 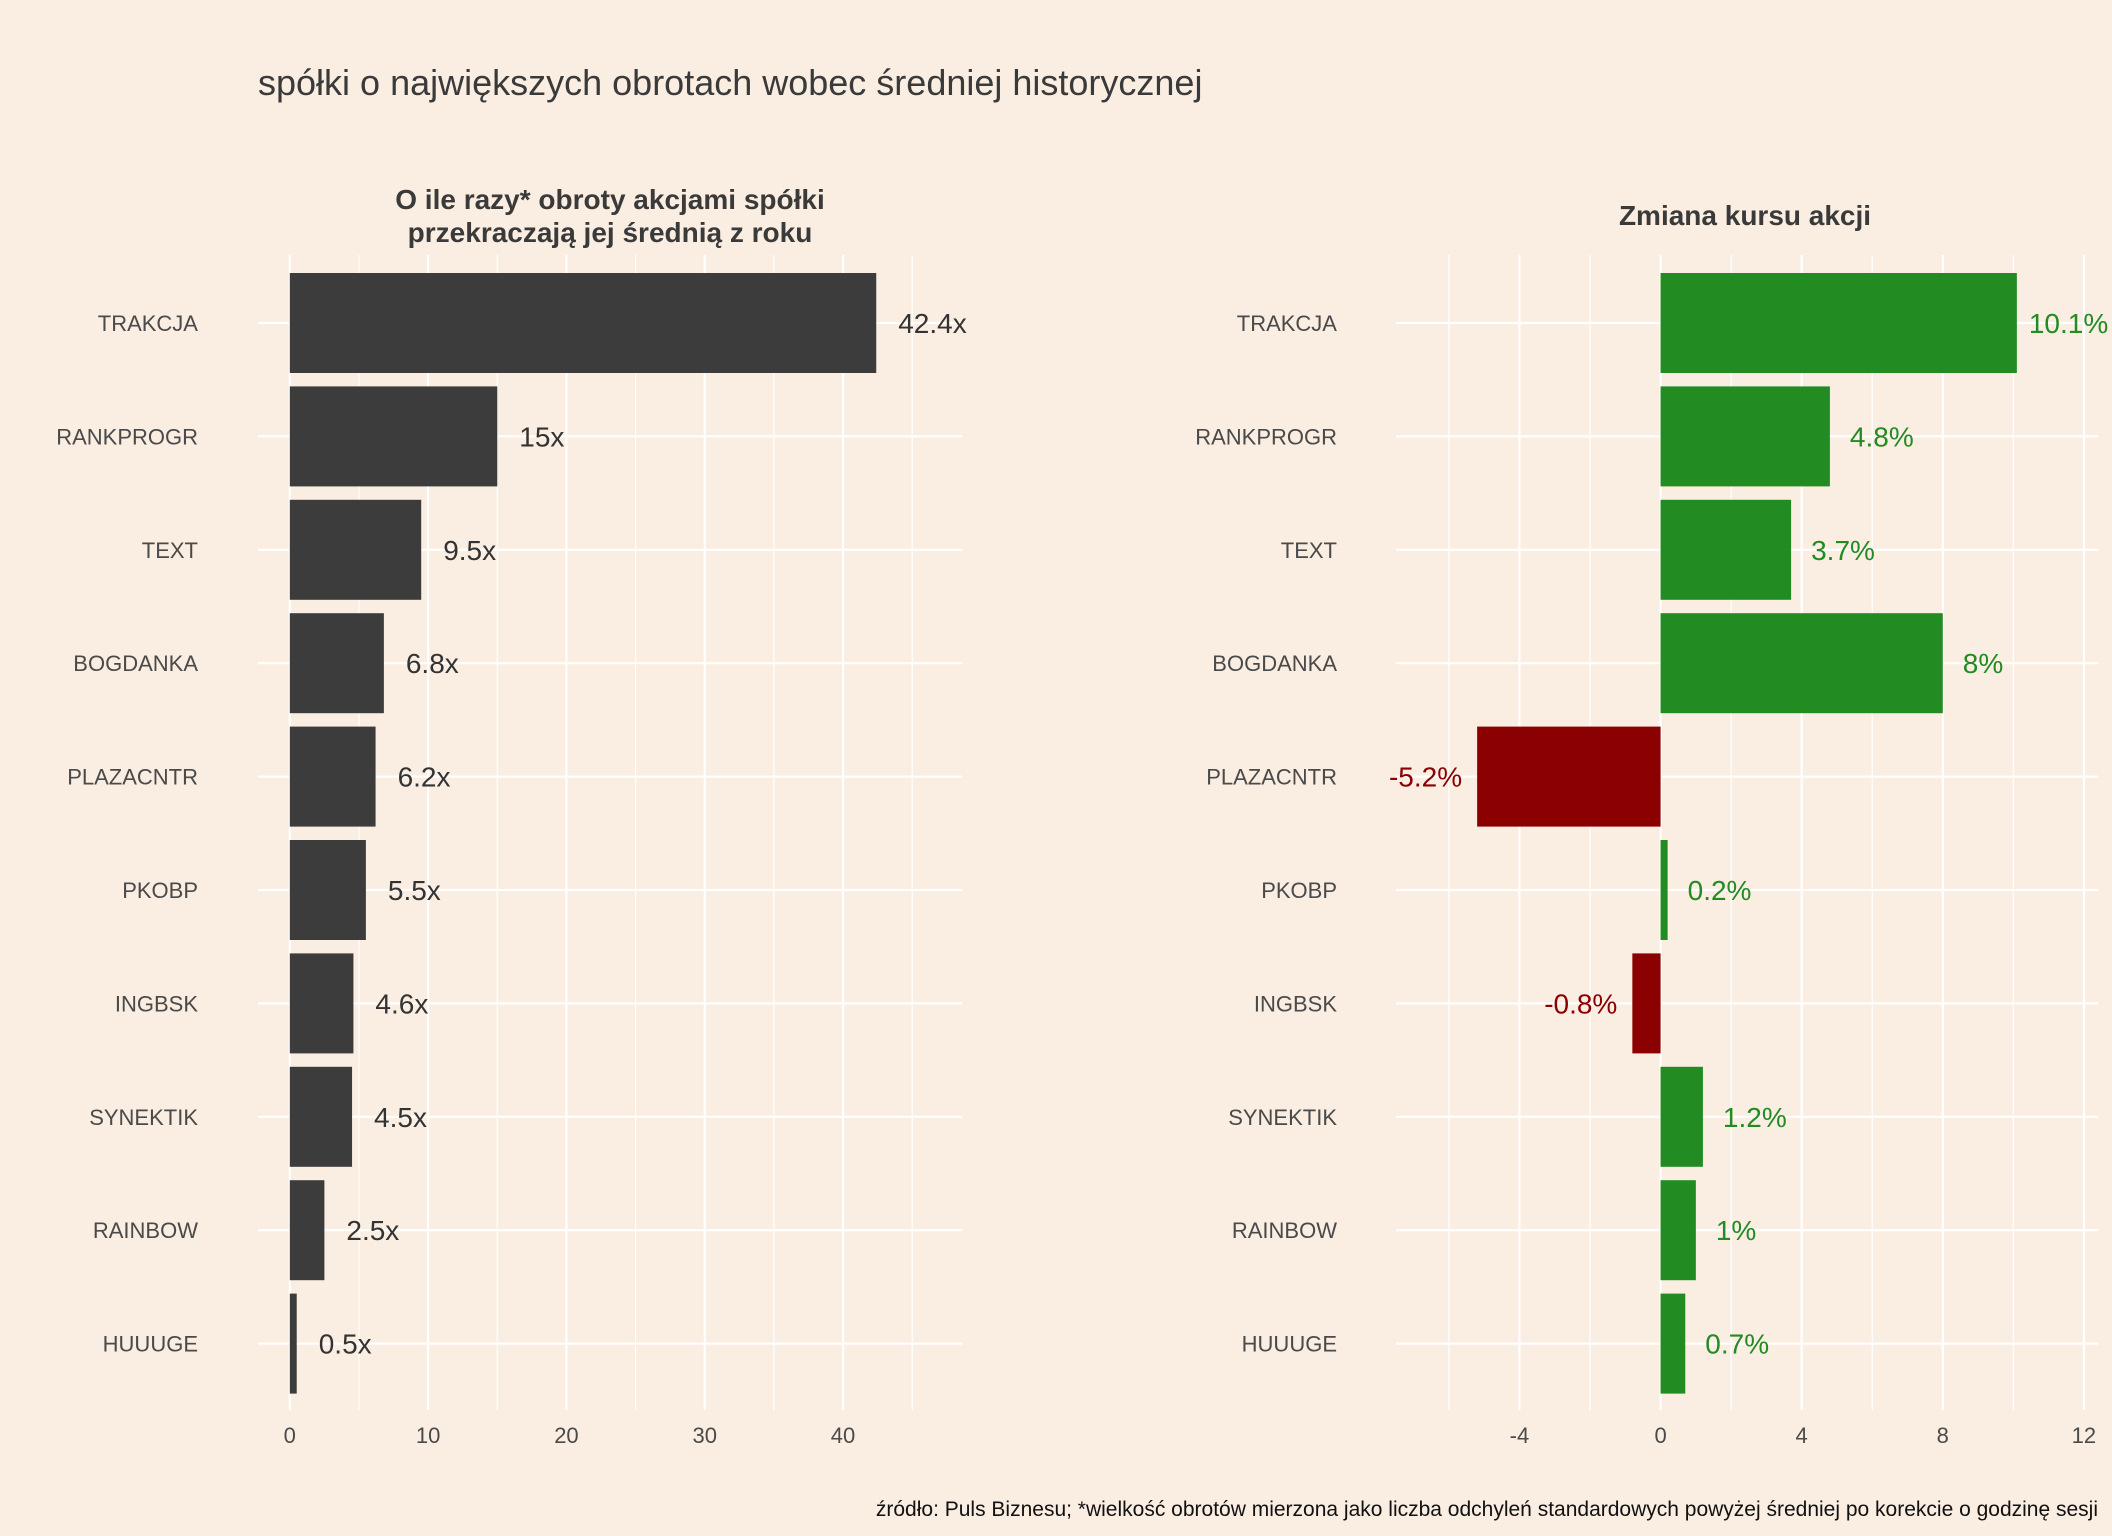 What do you see at coordinates (1983, 663) in the screenshot?
I see `data-label: 8%` at bounding box center [1983, 663].